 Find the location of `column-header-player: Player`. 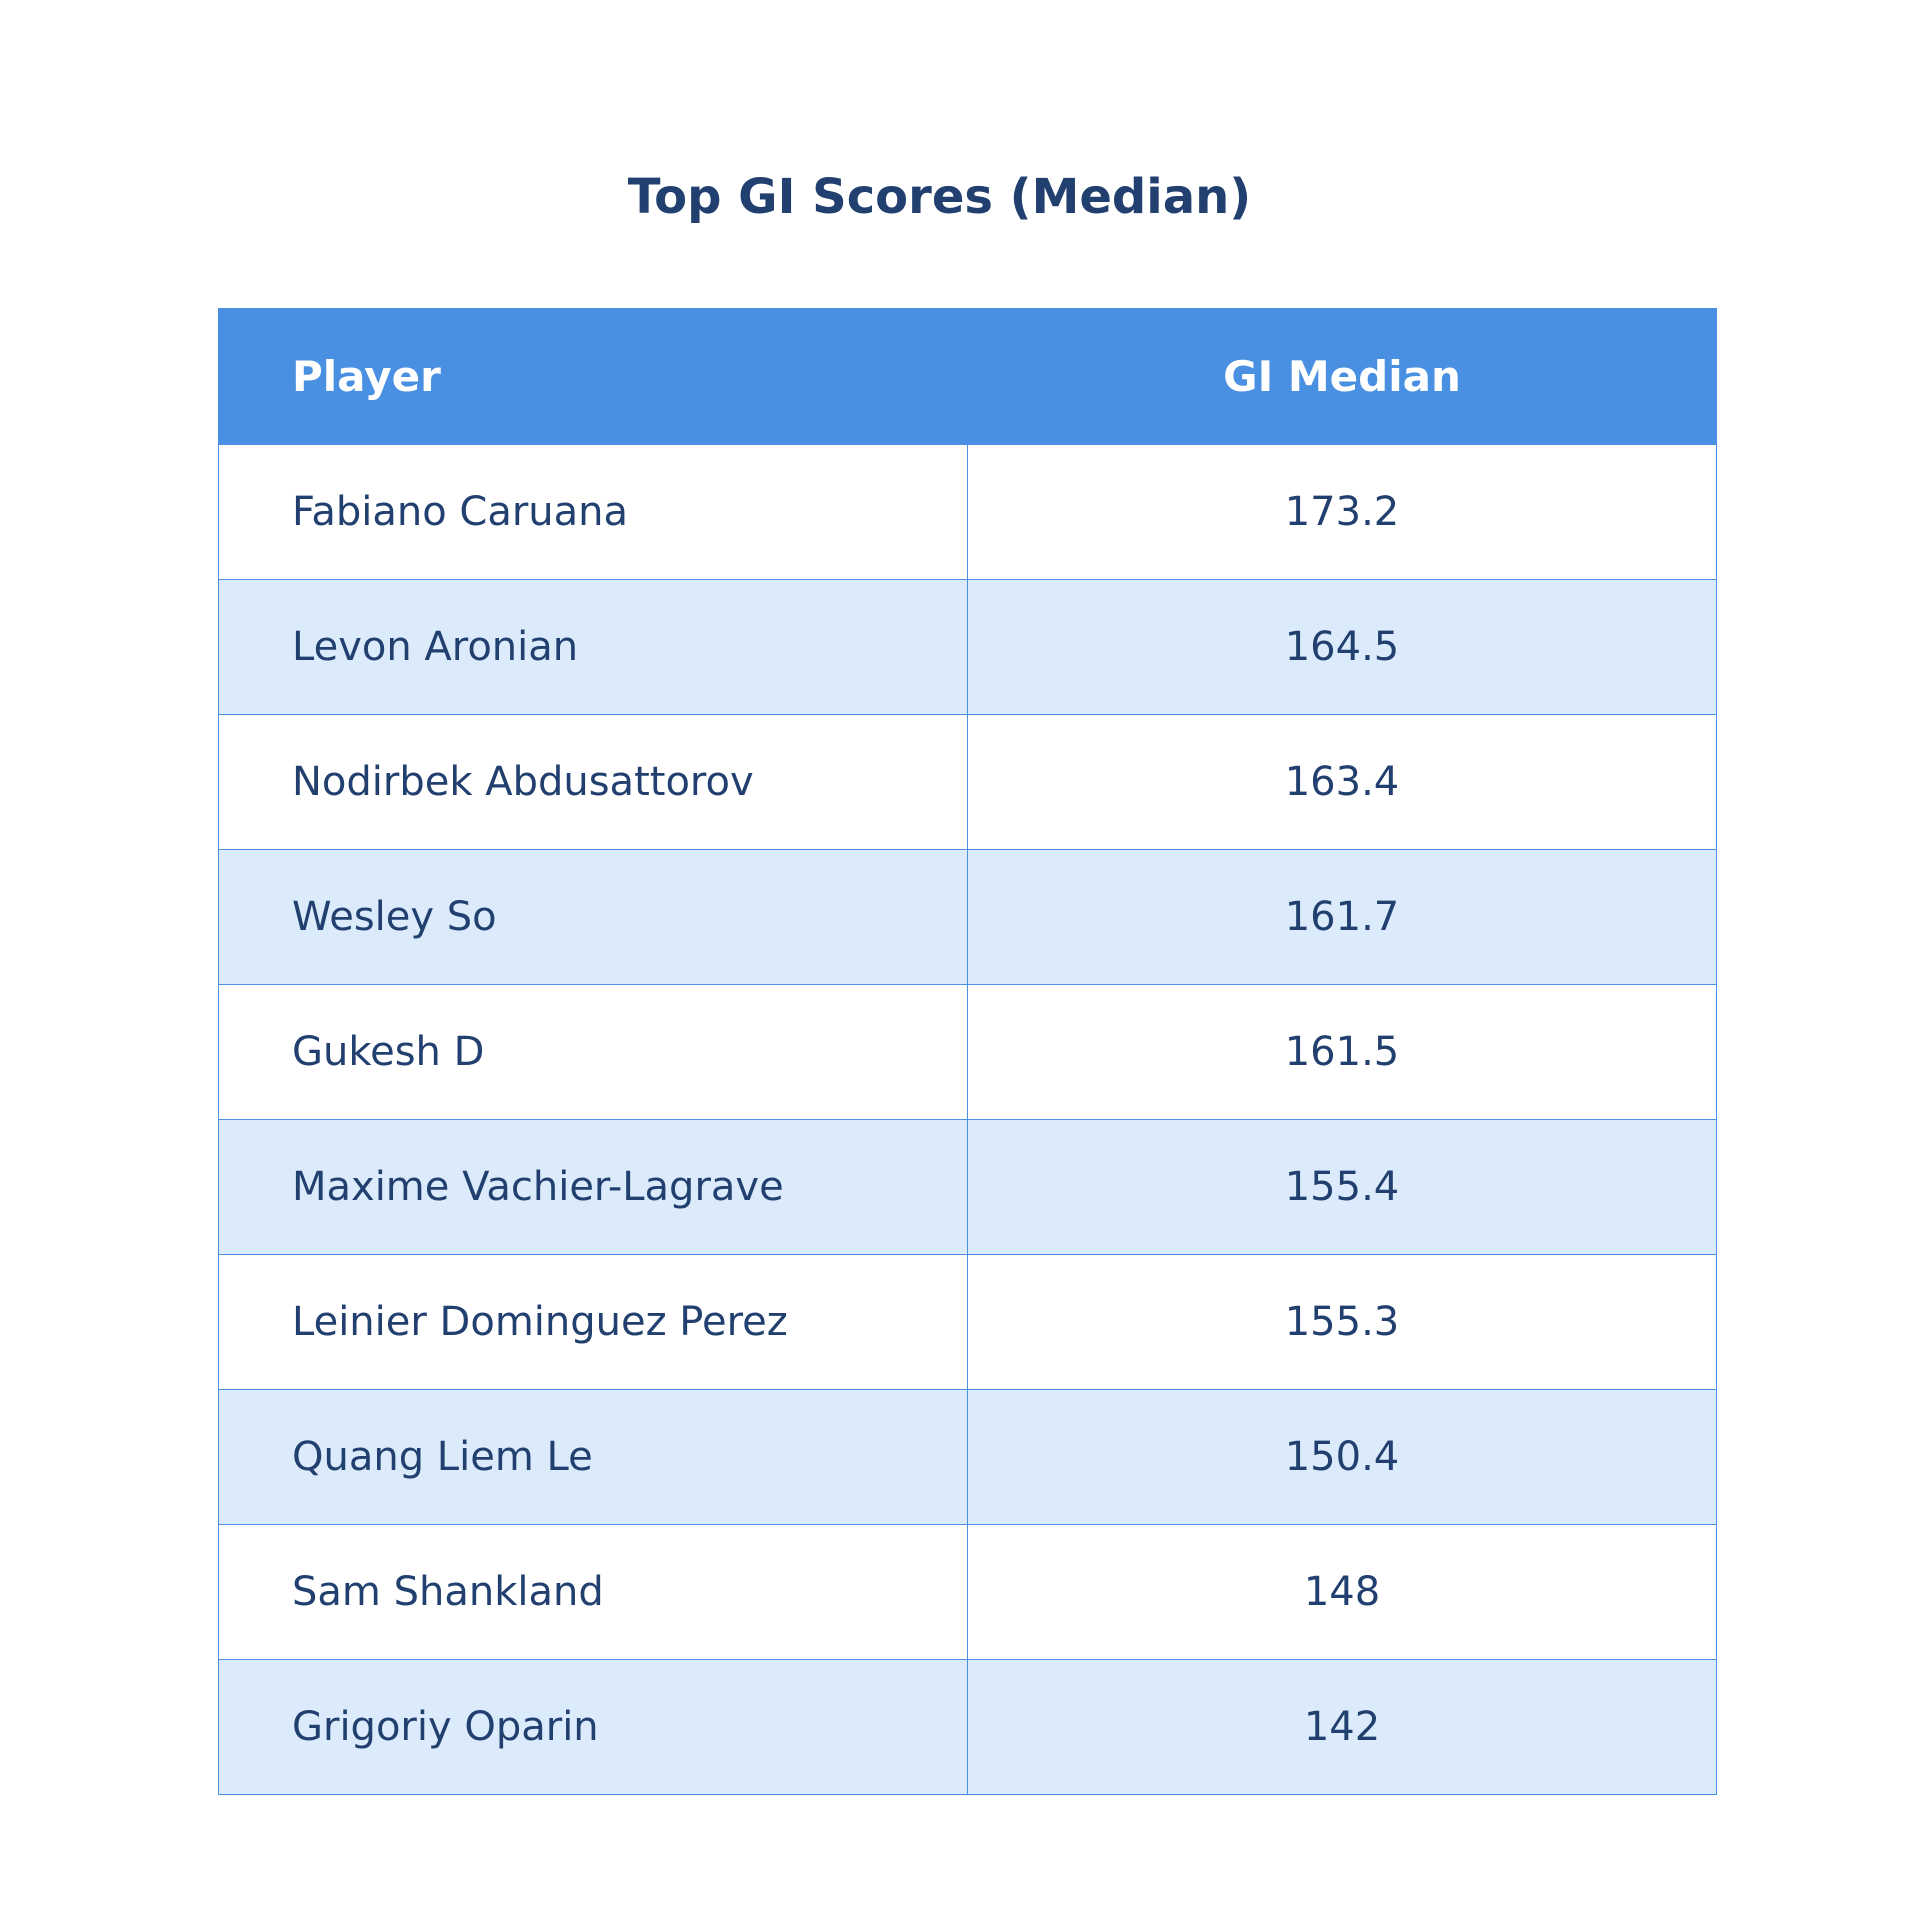

column-header-player: Player is located at coordinates (593, 376).